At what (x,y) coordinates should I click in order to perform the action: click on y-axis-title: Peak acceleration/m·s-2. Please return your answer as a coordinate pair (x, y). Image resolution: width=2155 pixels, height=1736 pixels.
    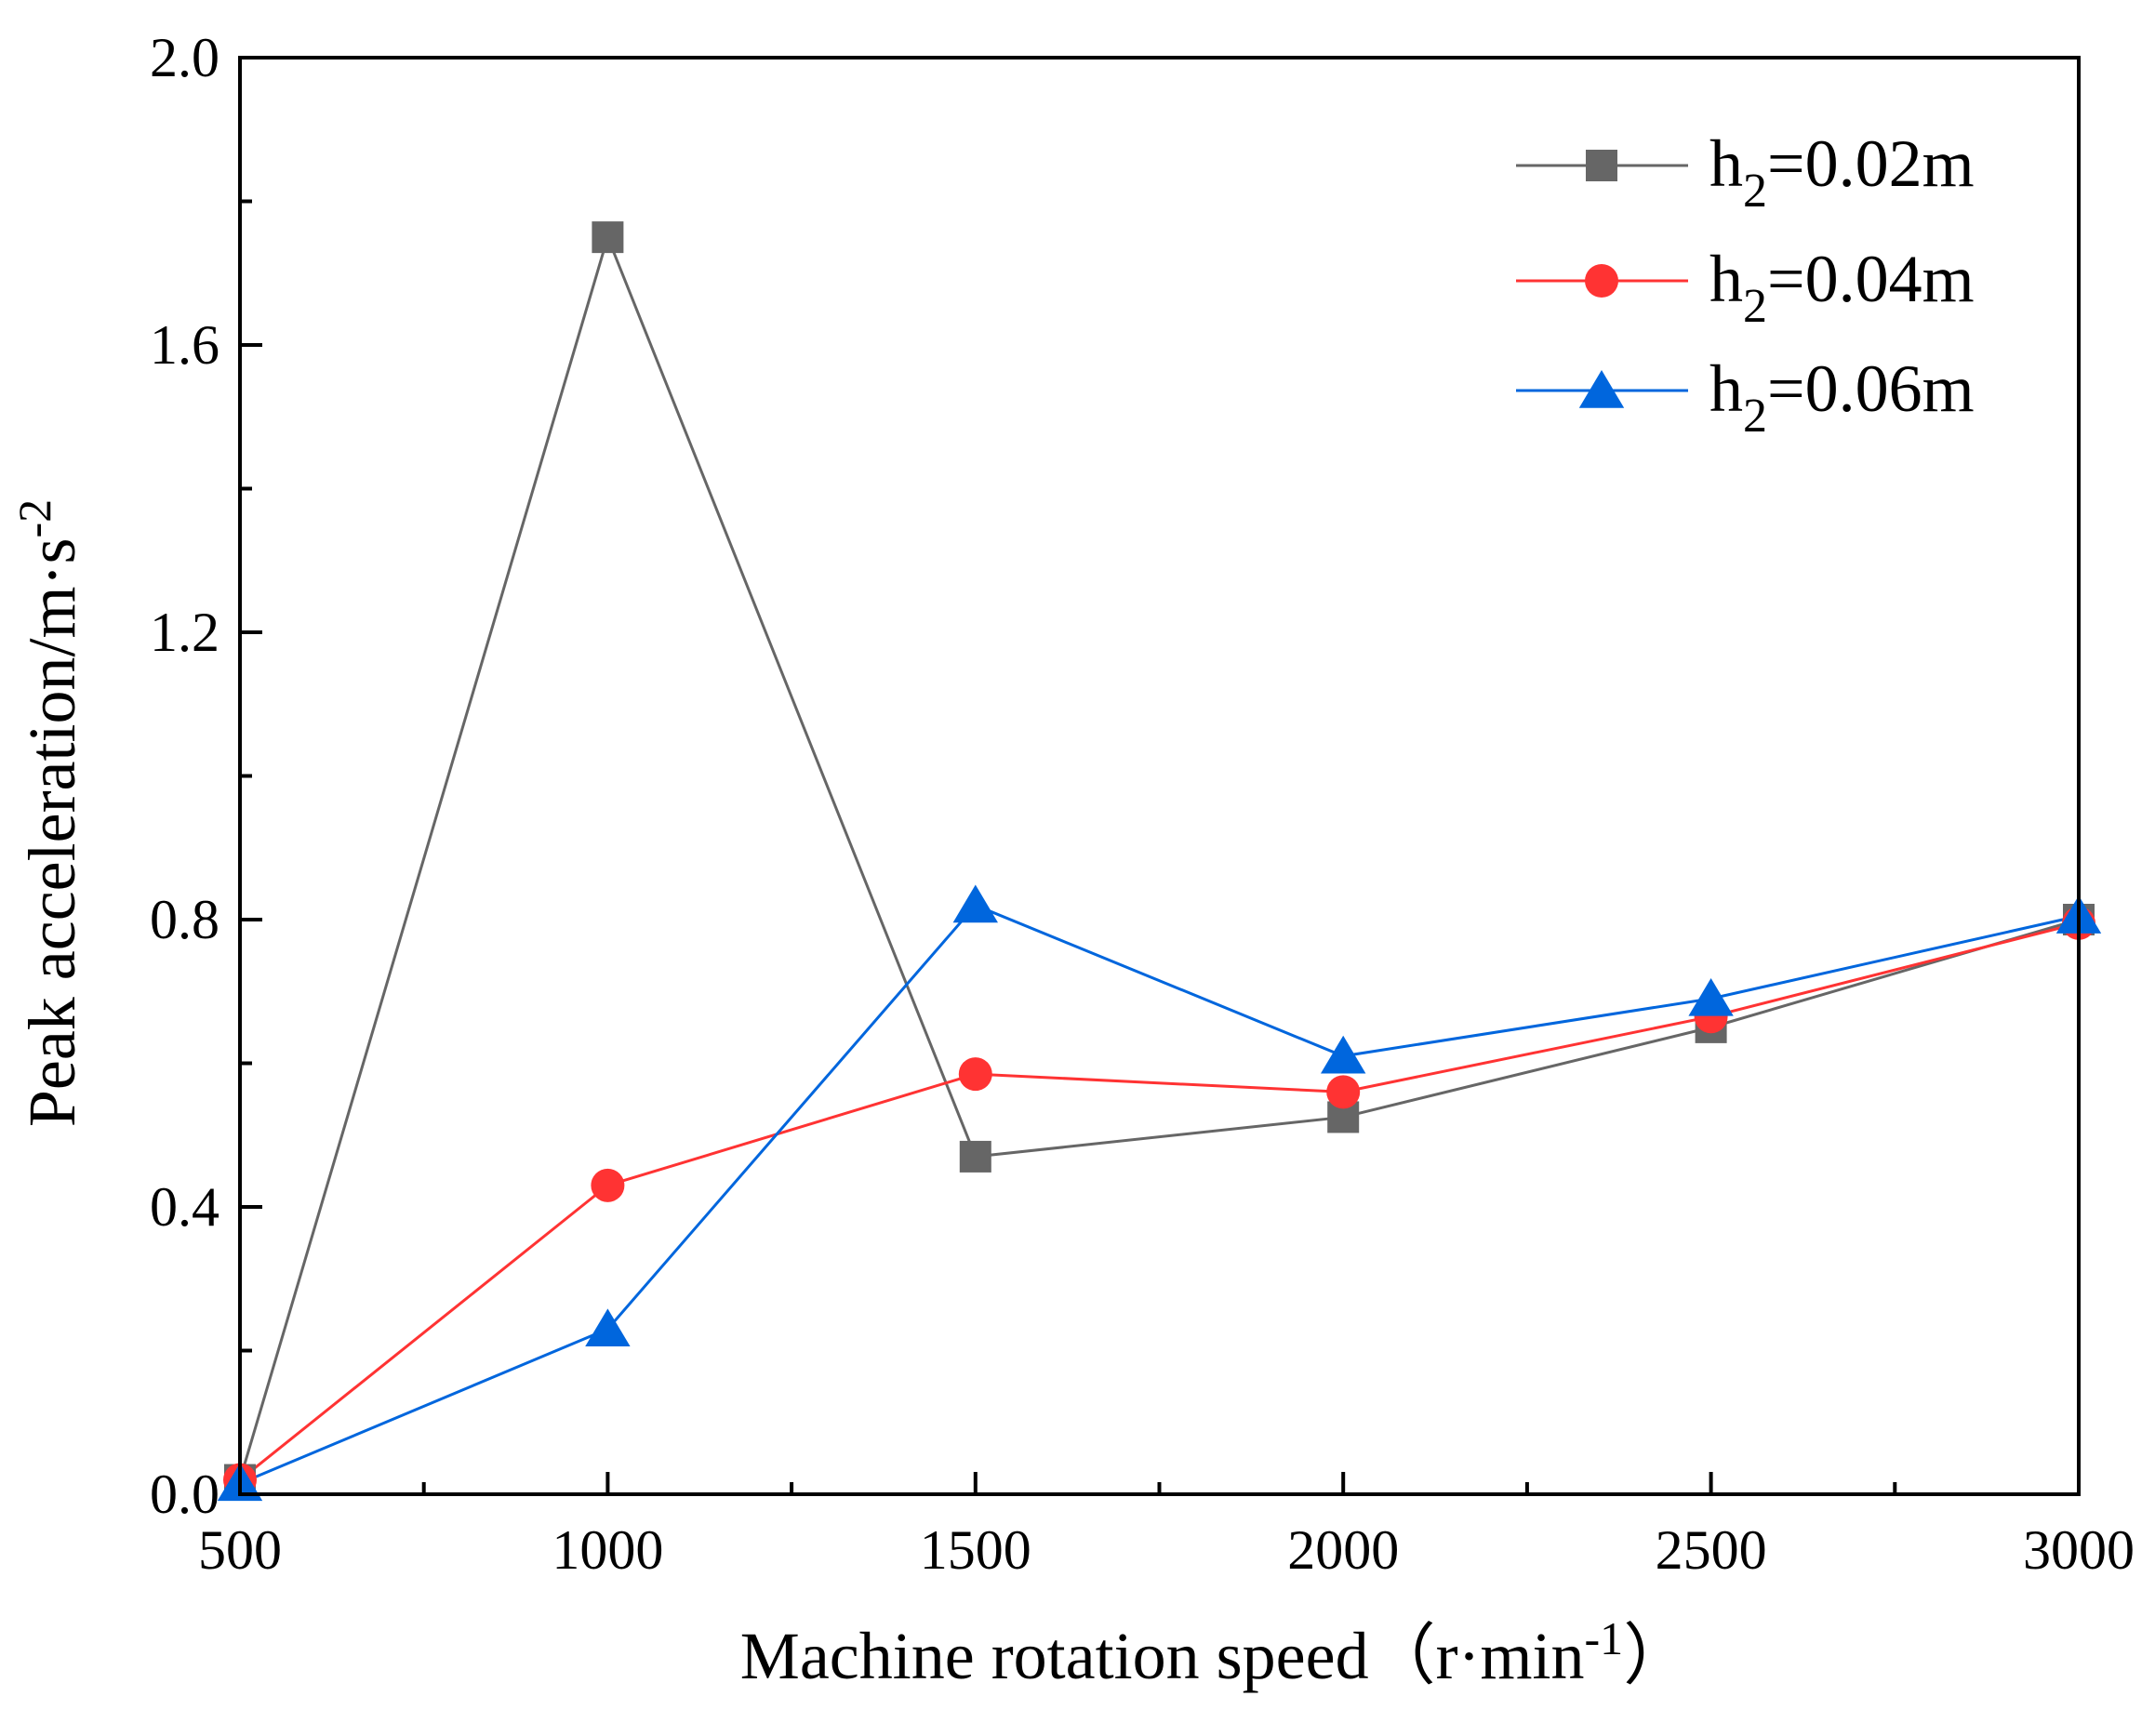
    Looking at the image, I should click on (48, 813).